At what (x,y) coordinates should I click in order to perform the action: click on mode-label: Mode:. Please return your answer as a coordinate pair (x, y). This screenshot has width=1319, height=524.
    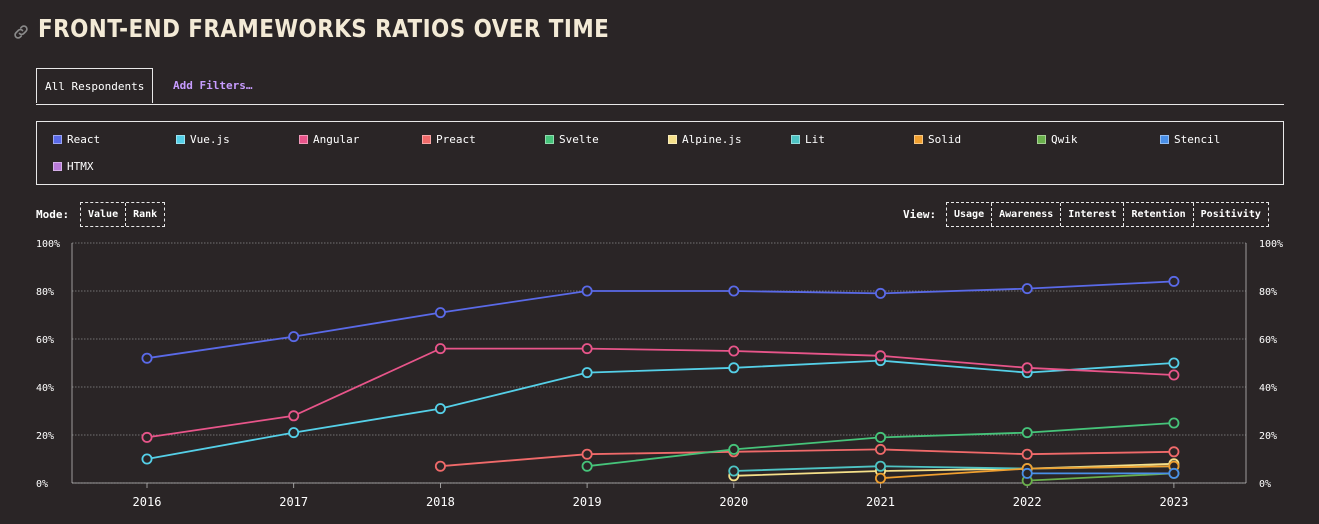
    Looking at the image, I should click on (53, 214).